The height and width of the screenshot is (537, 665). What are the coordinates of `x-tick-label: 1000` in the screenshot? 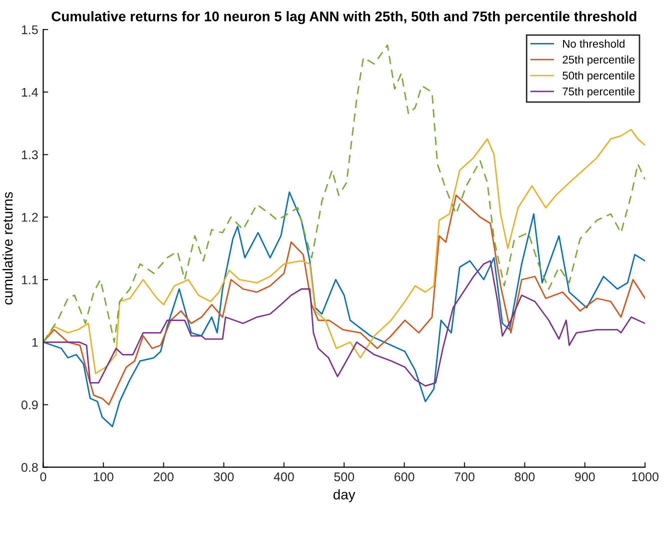 It's located at (645, 477).